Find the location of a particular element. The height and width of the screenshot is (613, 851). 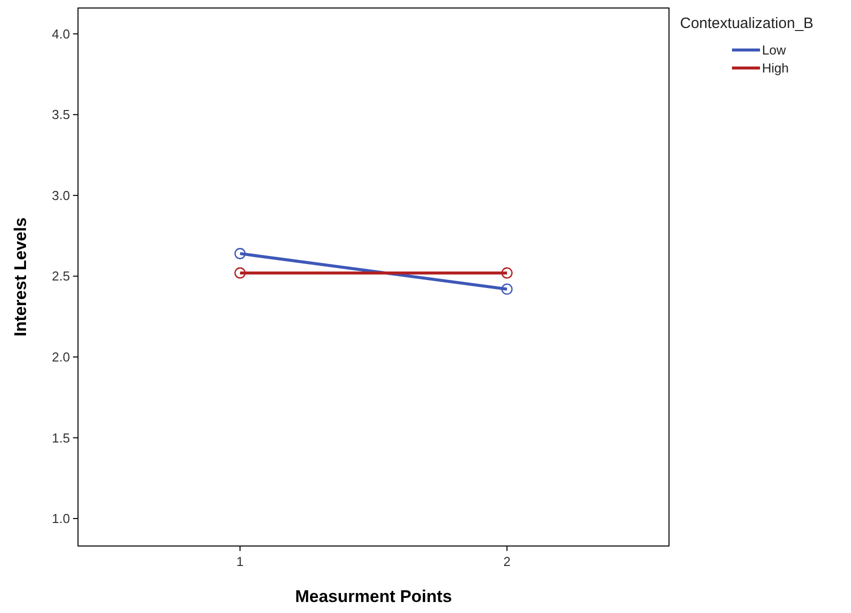

y-tick-label: 2.0 is located at coordinates (61, 357).